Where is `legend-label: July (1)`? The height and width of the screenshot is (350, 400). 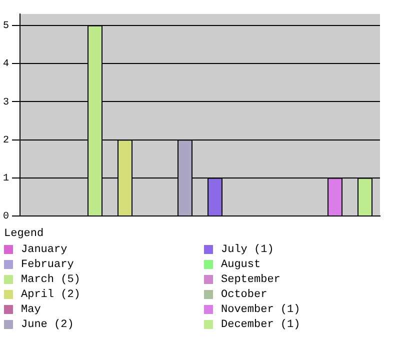 legend-label: July (1) is located at coordinates (247, 250).